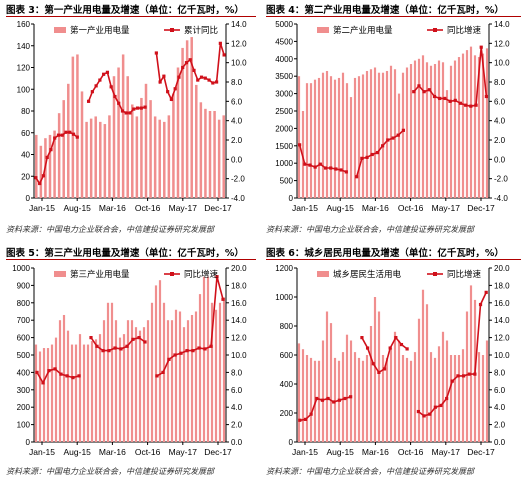 The height and width of the screenshot is (480, 525). I want to click on left-tick-label: 20, so click(25, 176).